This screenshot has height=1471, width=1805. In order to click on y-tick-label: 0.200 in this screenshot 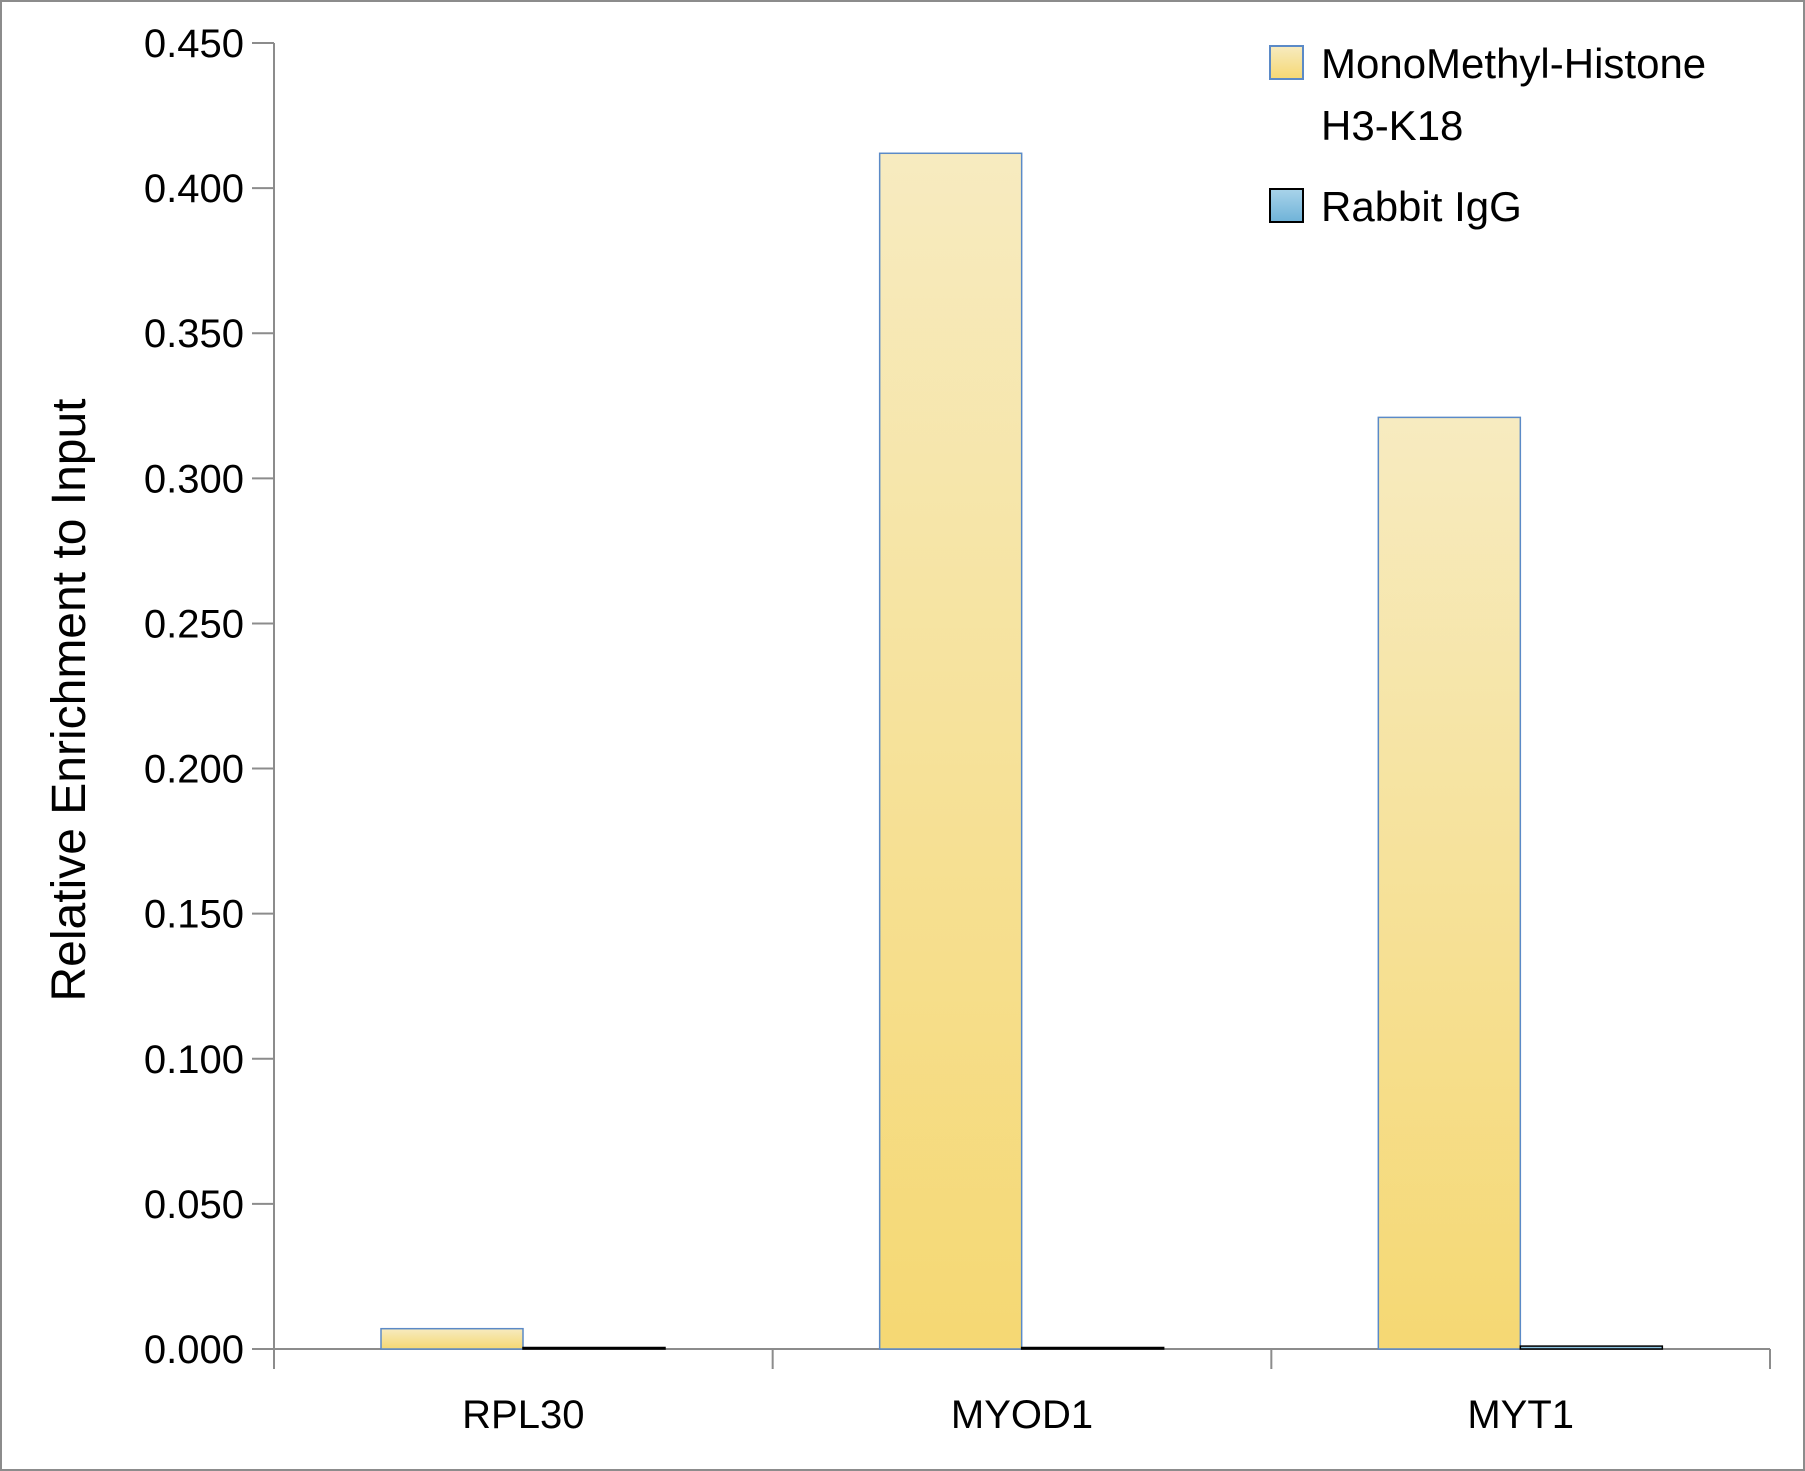, I will do `click(194, 770)`.